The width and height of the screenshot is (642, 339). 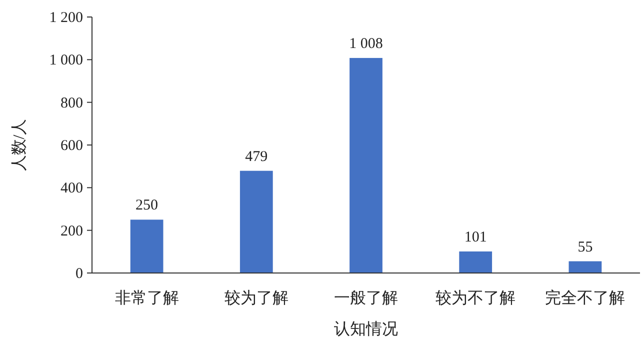 I want to click on x-tick-label: 非常了解, so click(x=146, y=298).